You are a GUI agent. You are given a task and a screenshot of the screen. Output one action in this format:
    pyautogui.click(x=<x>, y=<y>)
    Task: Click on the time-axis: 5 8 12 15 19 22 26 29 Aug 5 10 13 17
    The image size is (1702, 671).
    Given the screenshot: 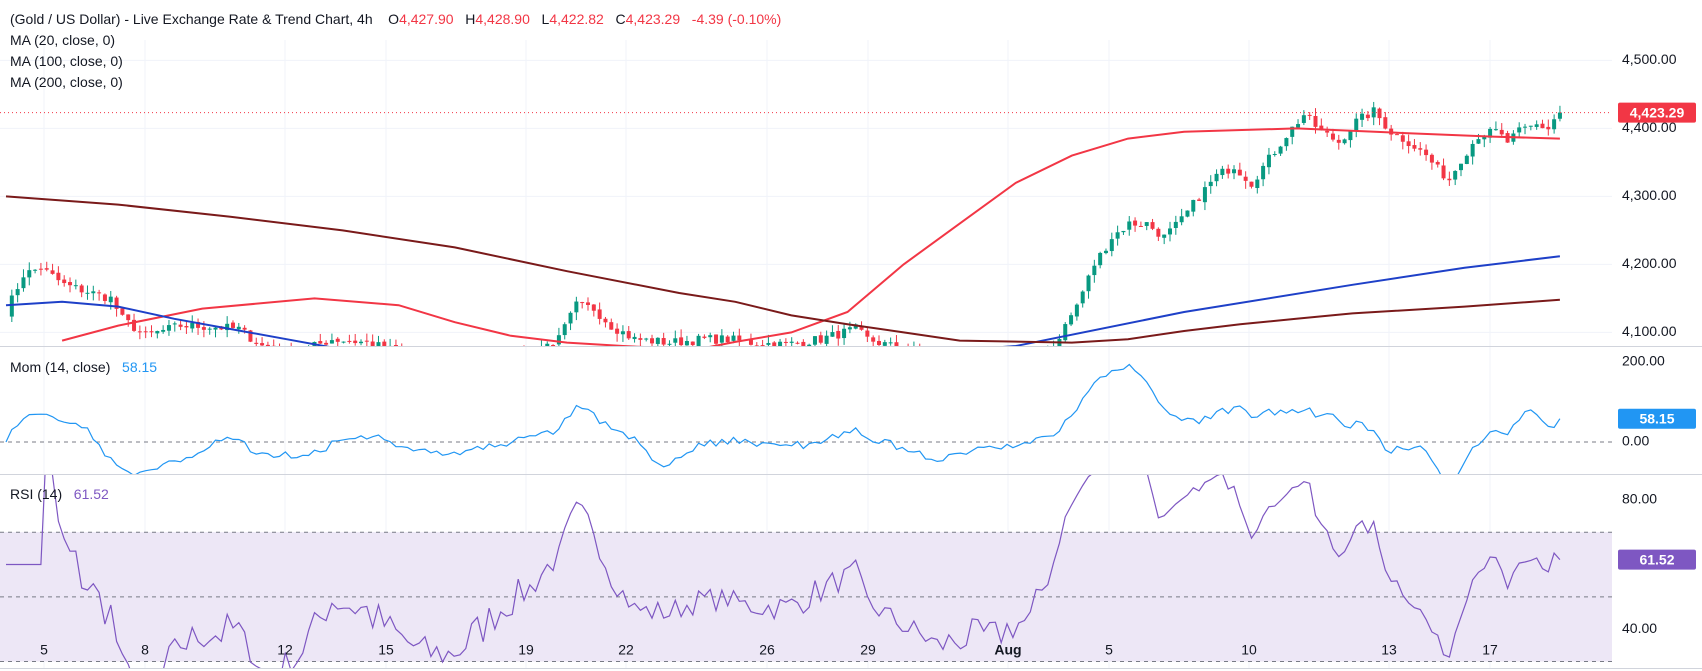 What is the action you would take?
    pyautogui.click(x=769, y=650)
    